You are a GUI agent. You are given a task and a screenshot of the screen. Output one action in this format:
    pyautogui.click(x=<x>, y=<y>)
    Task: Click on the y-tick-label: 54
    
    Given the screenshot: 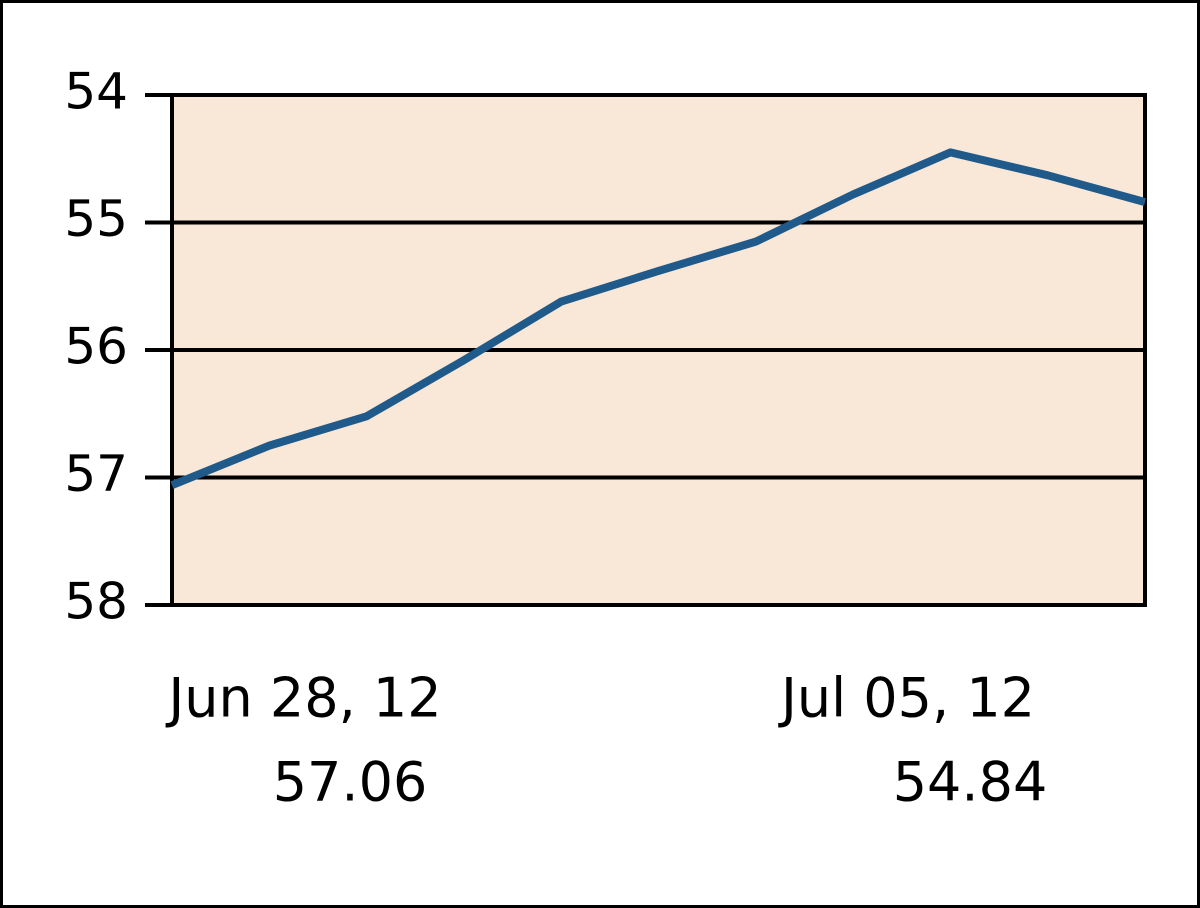 What is the action you would take?
    pyautogui.click(x=96, y=92)
    